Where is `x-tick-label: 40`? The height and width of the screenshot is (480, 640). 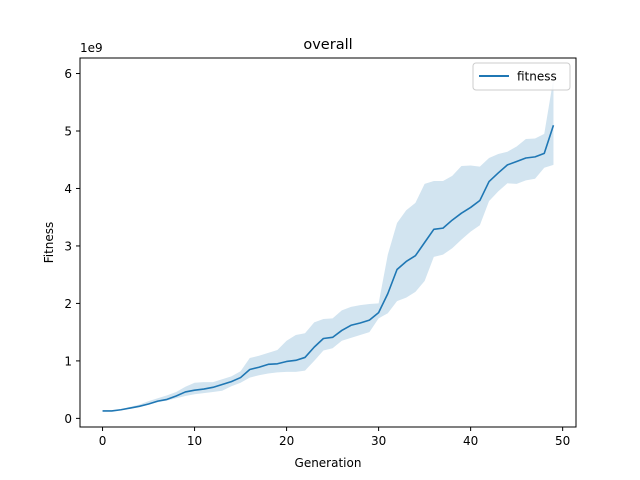 x-tick-label: 40 is located at coordinates (470, 441).